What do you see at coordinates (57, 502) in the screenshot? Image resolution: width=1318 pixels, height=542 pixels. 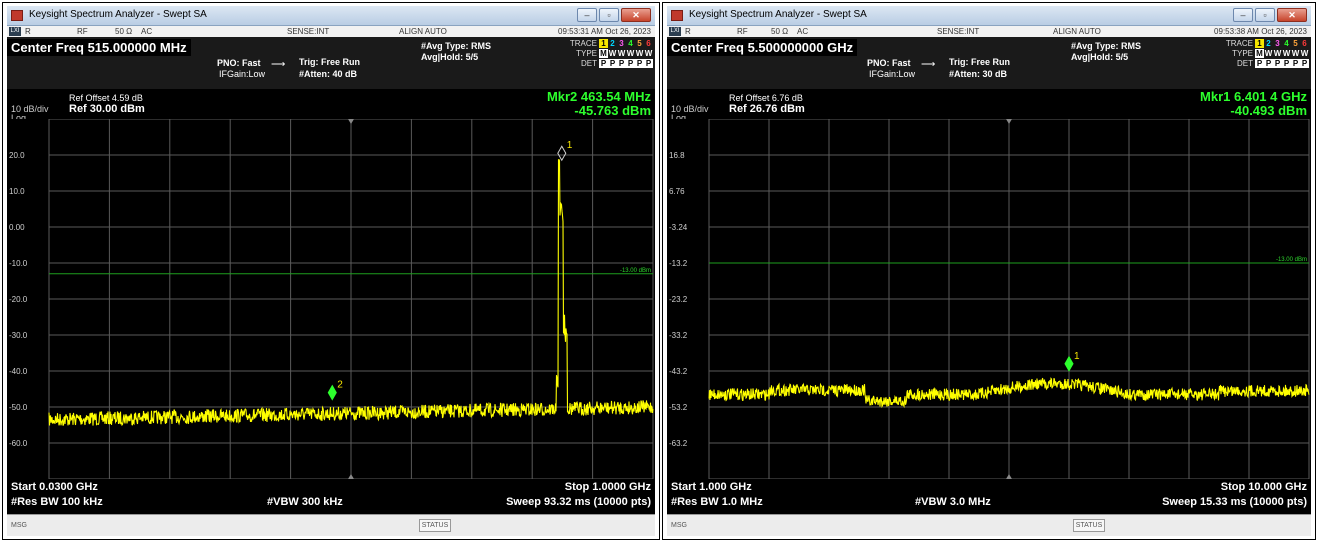 I see `resolution-bandwidth: #Res BW 100 kHz` at bounding box center [57, 502].